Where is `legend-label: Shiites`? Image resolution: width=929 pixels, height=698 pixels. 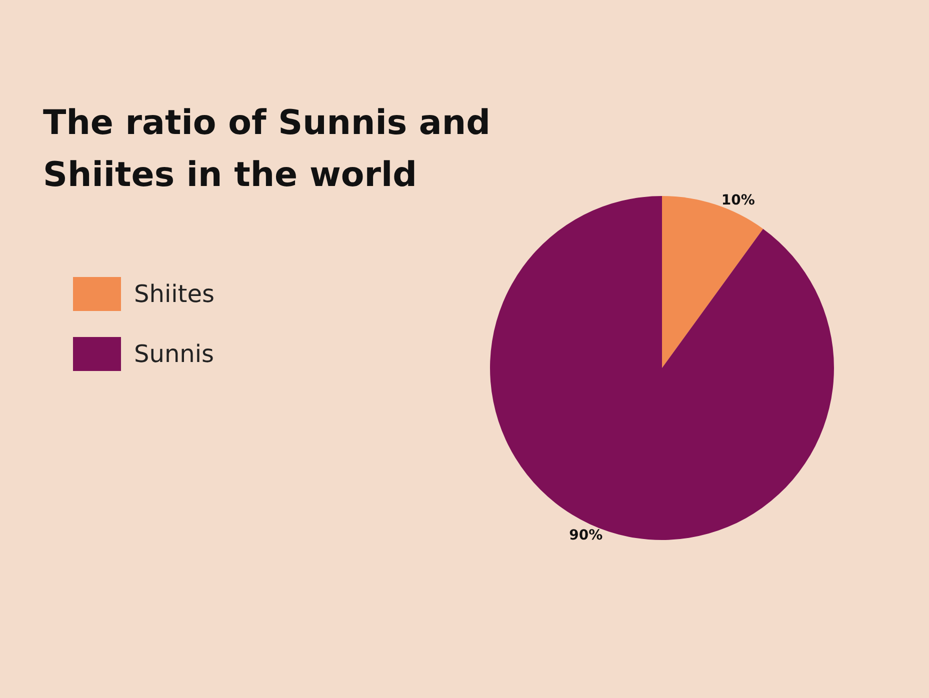 legend-label: Shiites is located at coordinates (174, 294).